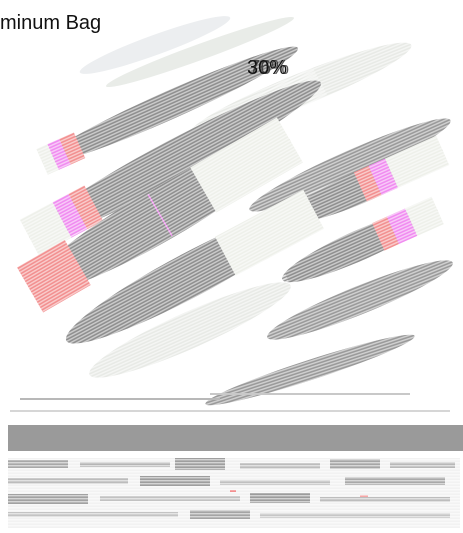  What do you see at coordinates (230, 402) in the screenshot?
I see `scanline-streaks` at bounding box center [230, 402].